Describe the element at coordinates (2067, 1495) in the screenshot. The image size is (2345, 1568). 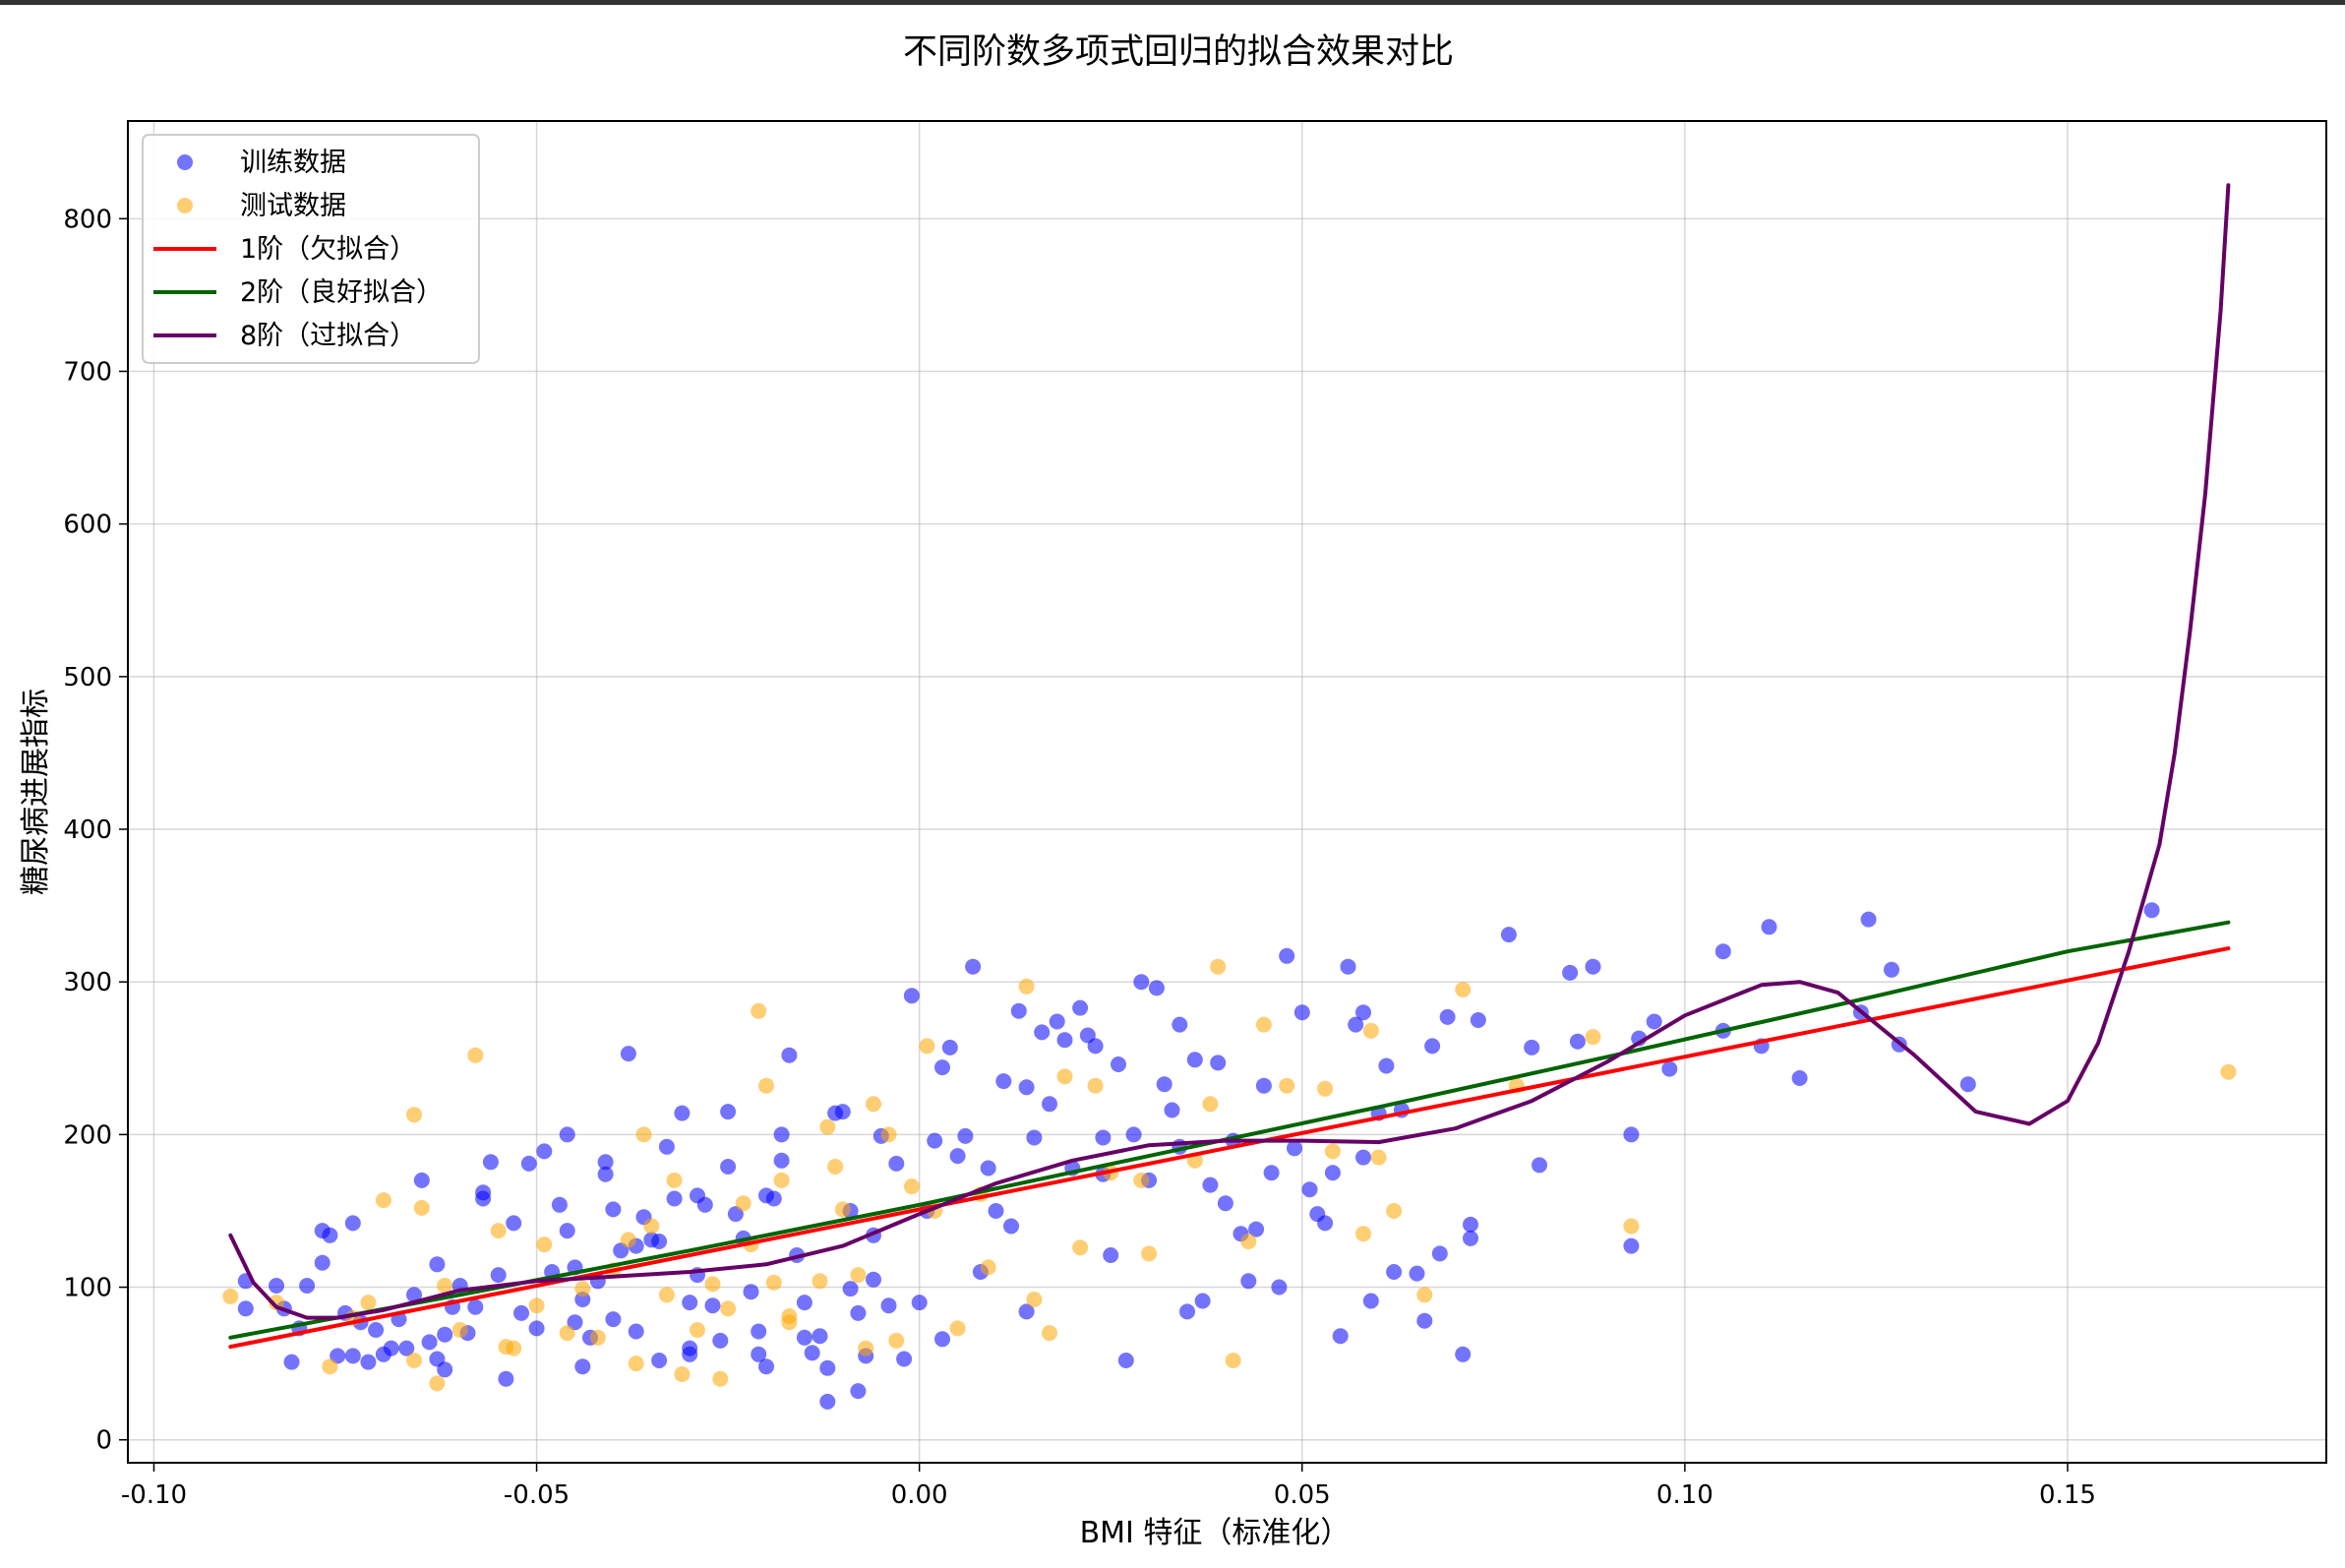
I see `x-tick-label: 0.15` at that location.